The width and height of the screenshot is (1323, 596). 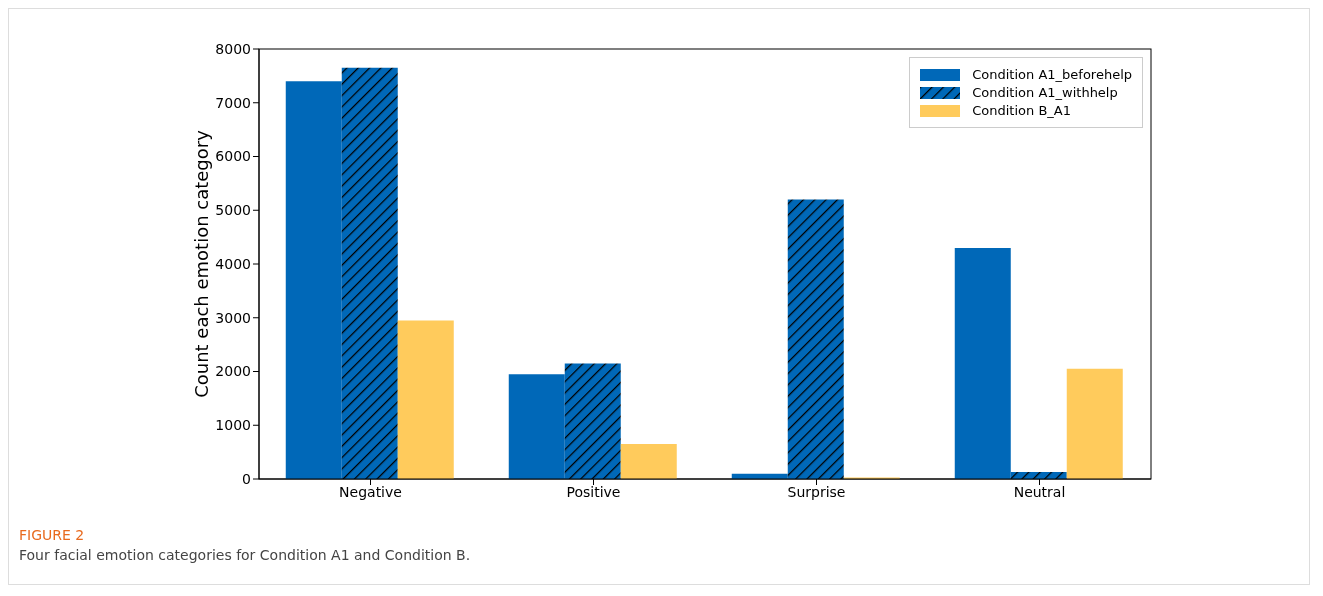 I want to click on y-tick-label: 6000, so click(x=233, y=156).